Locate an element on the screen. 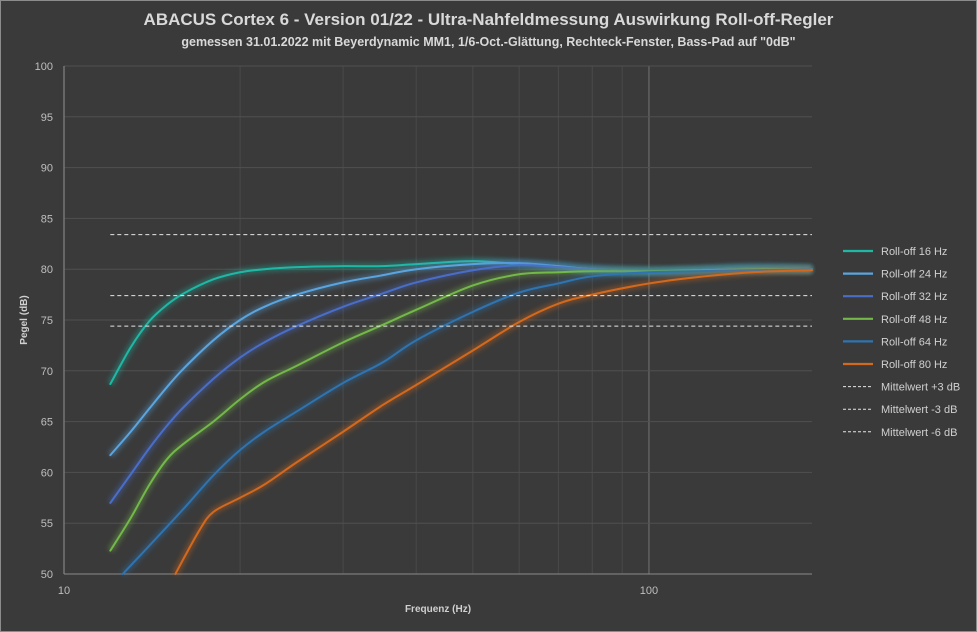 This screenshot has width=977, height=632. y-tick-label: 75 is located at coordinates (47, 321).